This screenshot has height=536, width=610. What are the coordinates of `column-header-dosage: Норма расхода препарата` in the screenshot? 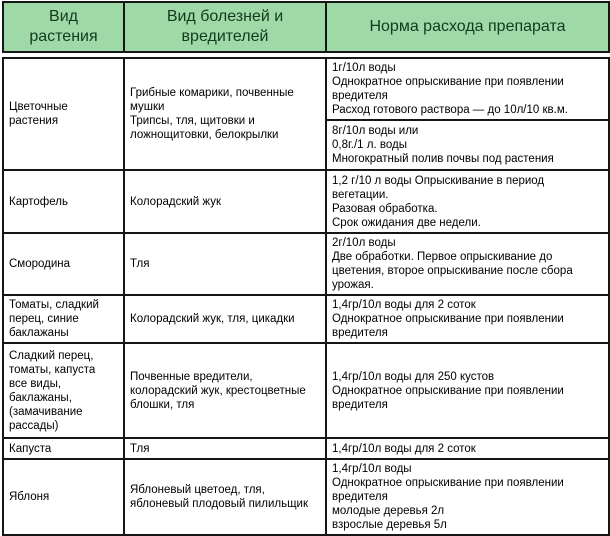 It's located at (467, 27).